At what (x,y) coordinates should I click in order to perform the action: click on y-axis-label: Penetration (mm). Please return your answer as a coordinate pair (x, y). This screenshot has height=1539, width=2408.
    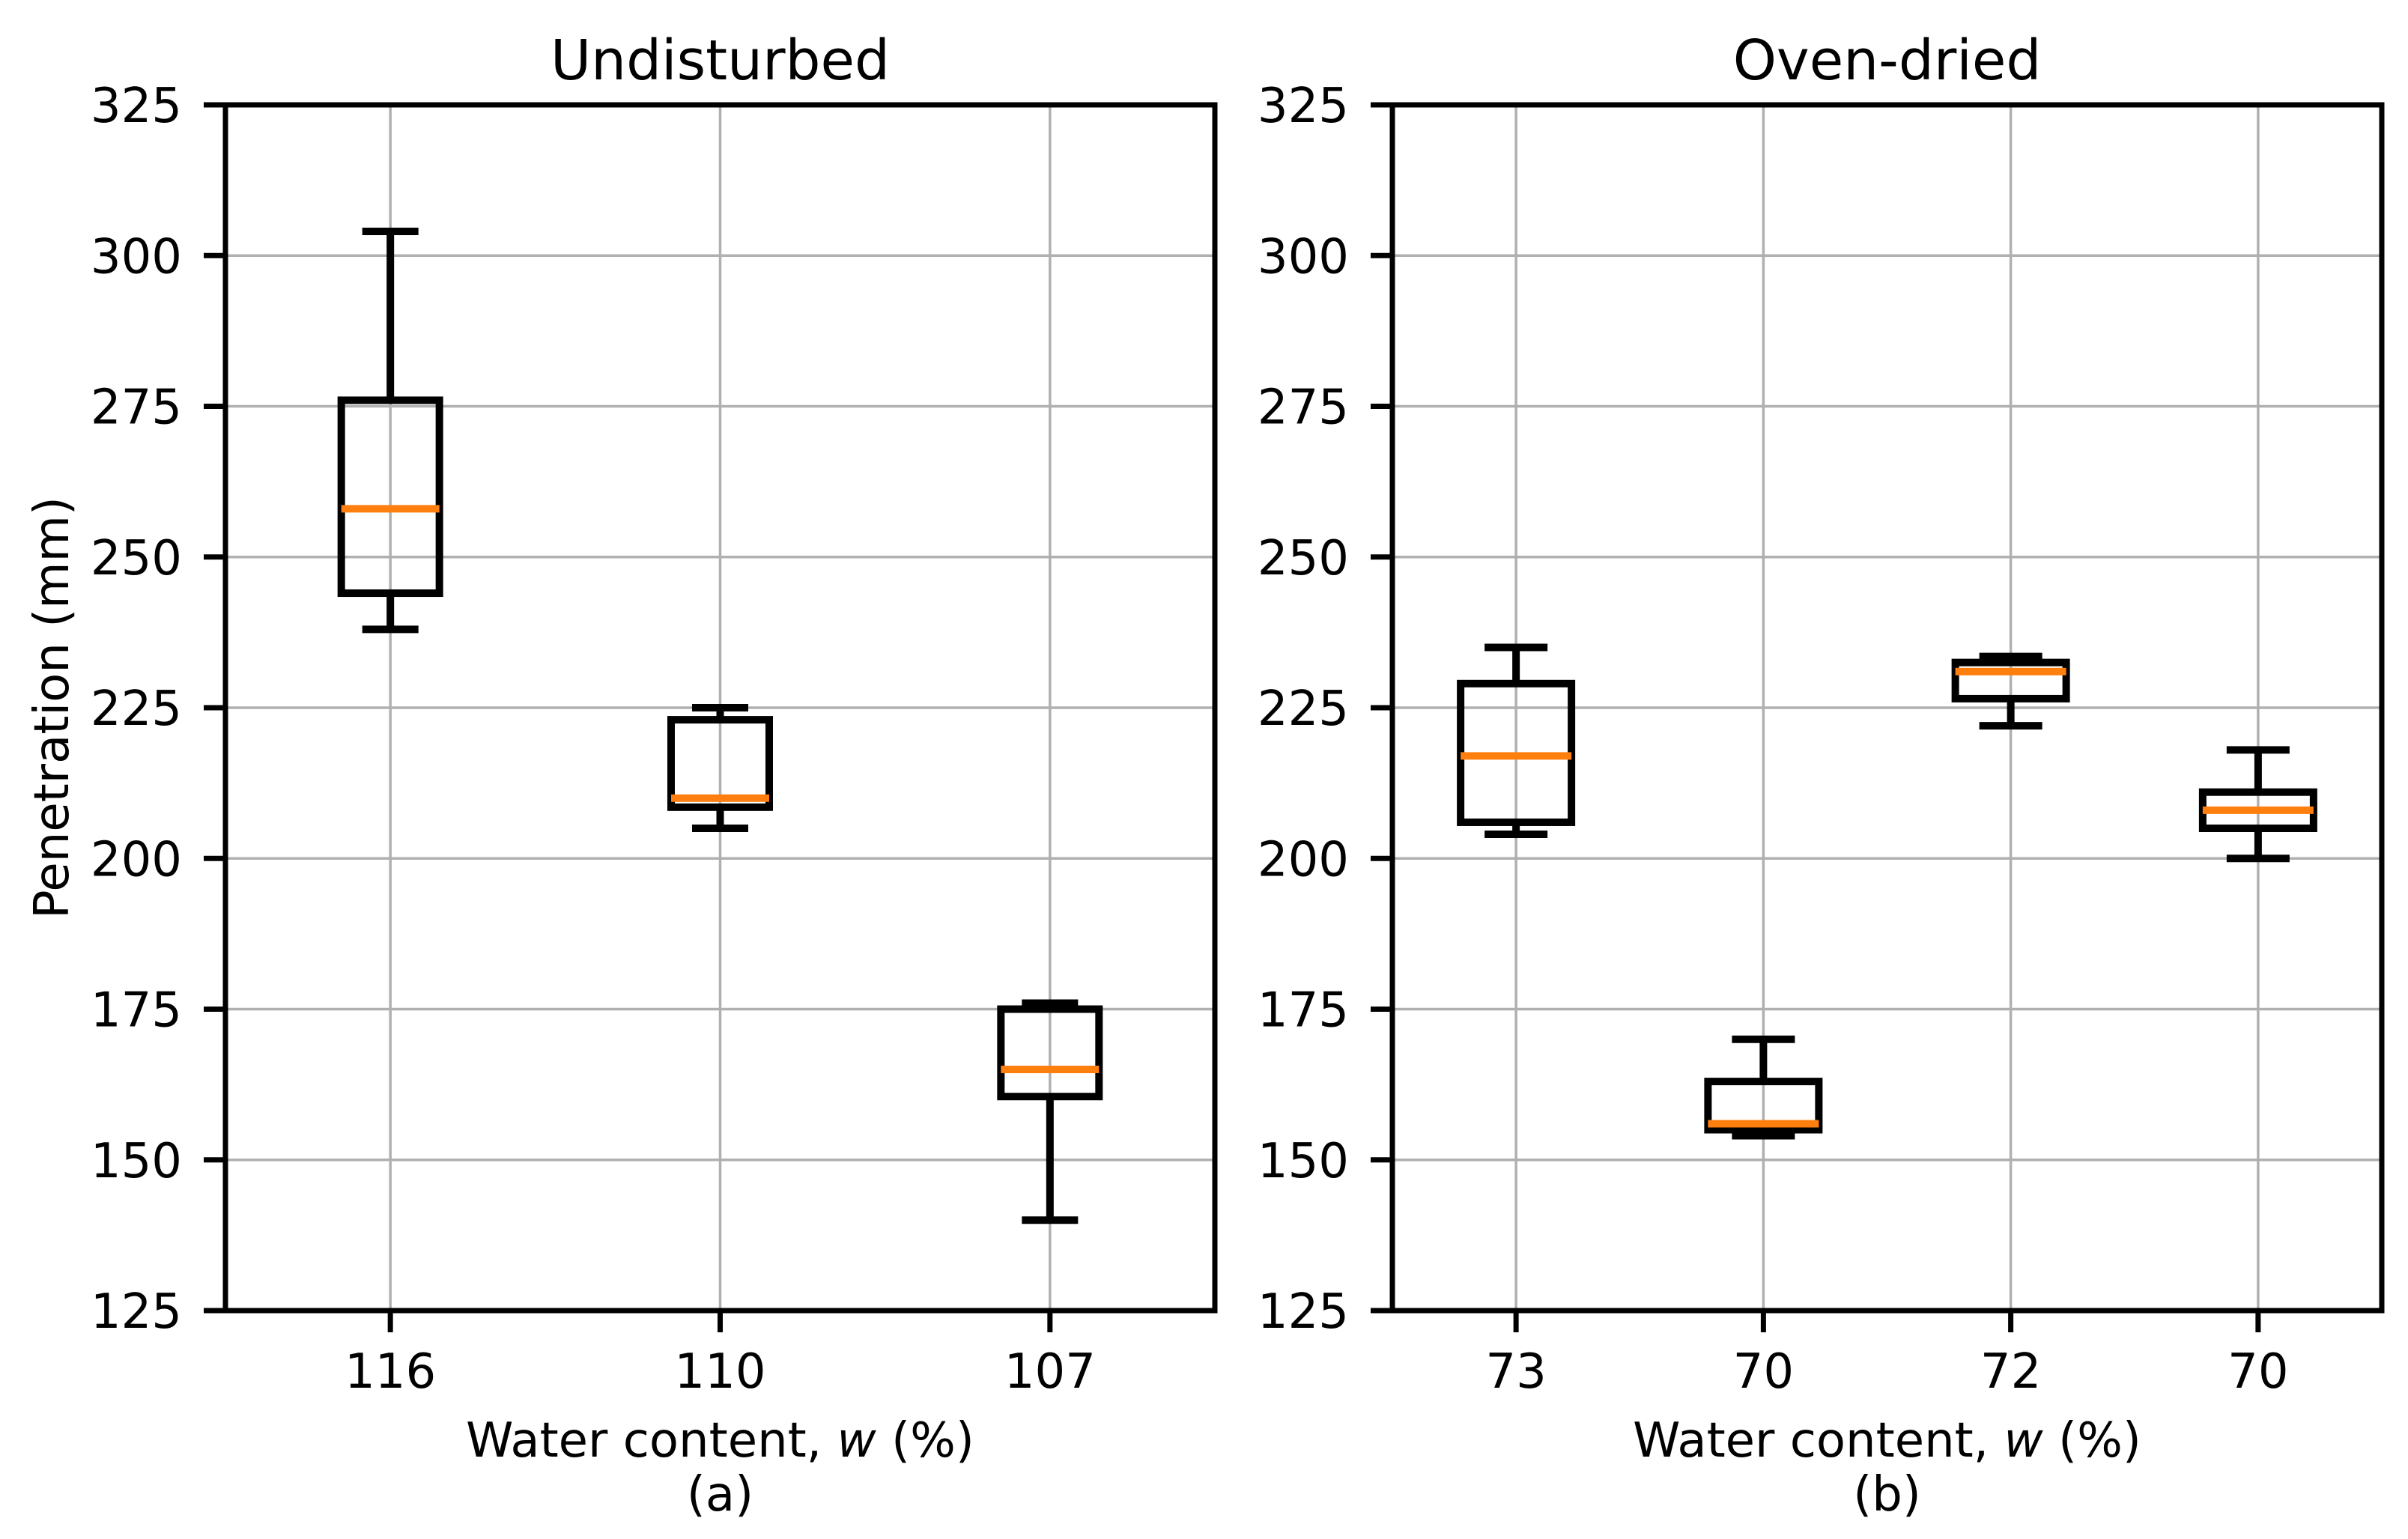
    Looking at the image, I should click on (52, 708).